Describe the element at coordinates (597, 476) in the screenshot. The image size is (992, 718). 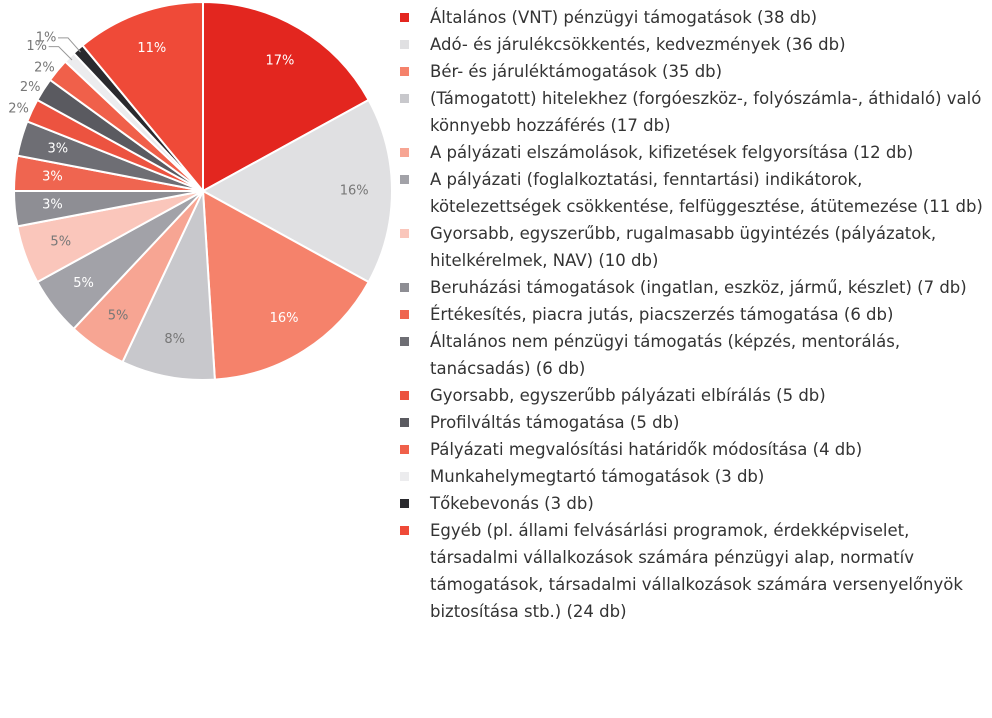
I see `legend-label: Munkahelymegtartó támogatások (3 db)` at that location.